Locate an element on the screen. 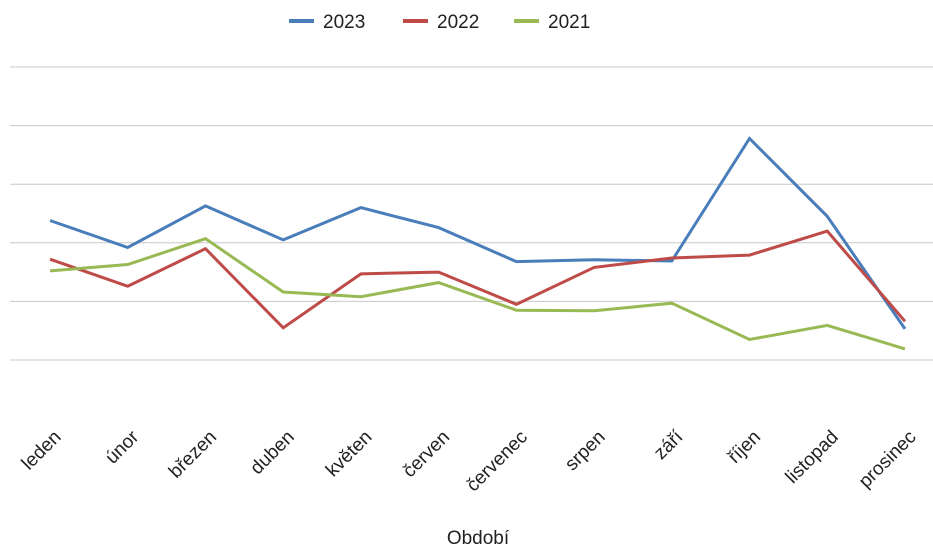 Image resolution: width=933 pixels, height=549 pixels. x-tick-label: červen is located at coordinates (426, 454).